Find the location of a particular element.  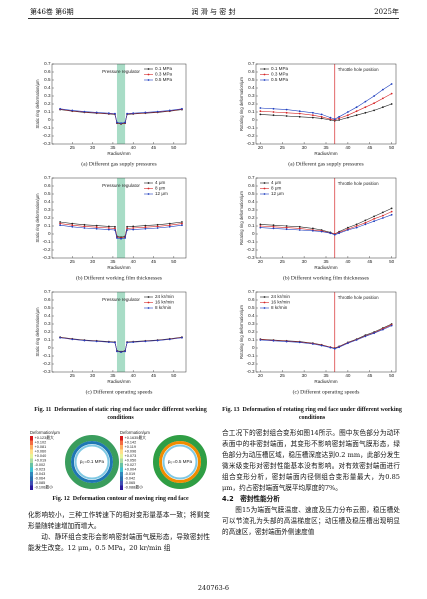

y-tick-label: 0.3 is located at coordinates (47, 209).